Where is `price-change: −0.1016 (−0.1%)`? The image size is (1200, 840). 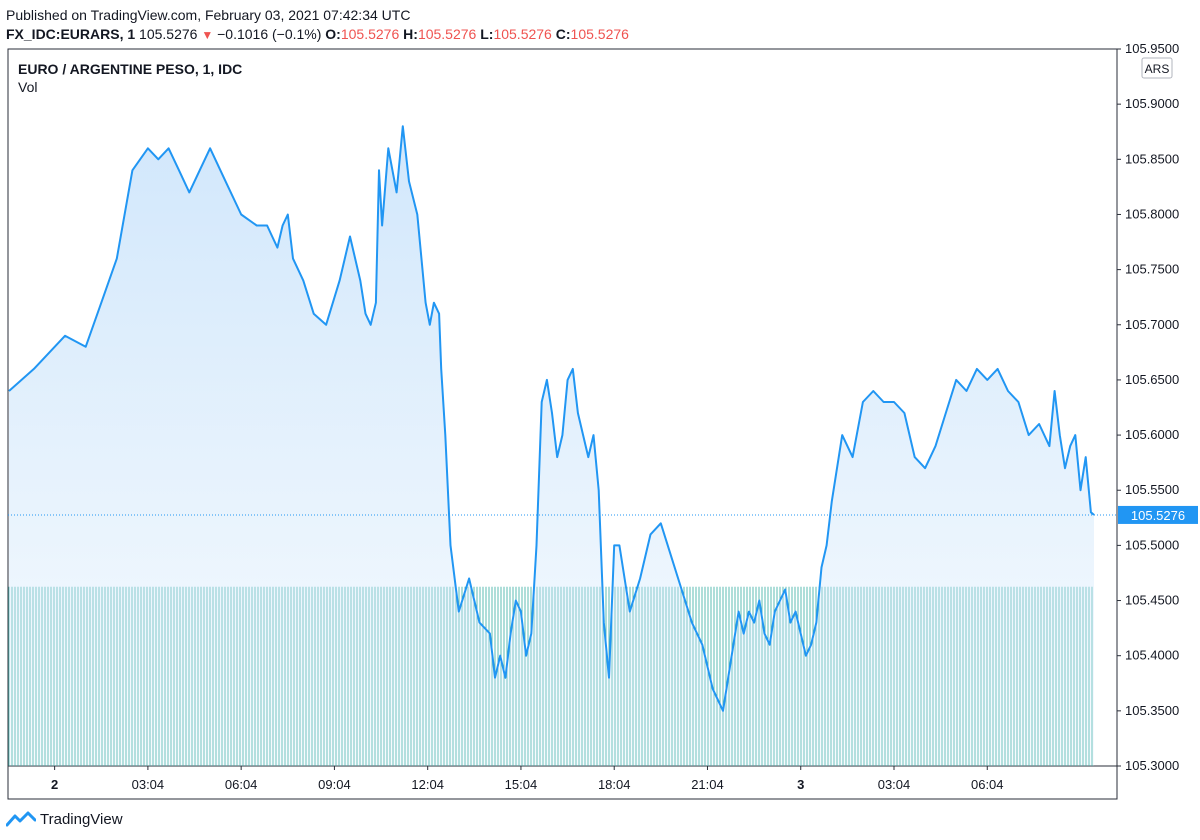
price-change: −0.1016 (−0.1%) is located at coordinates (269, 34).